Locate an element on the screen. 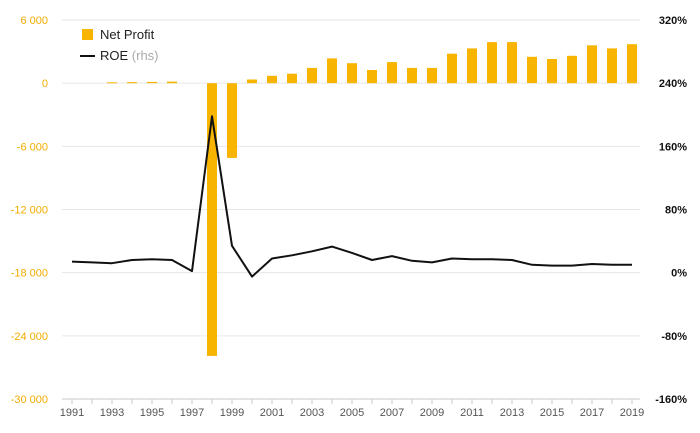 Image resolution: width=700 pixels, height=433 pixels. legend-line-note: (rhs) is located at coordinates (145, 55).